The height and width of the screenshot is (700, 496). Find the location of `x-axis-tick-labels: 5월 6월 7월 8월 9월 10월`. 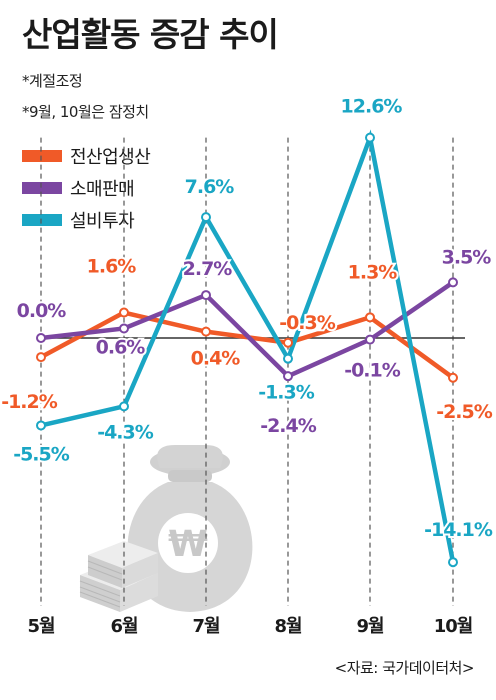

x-axis-tick-labels: 5월 6월 7월 8월 9월 10월 is located at coordinates (250, 626).